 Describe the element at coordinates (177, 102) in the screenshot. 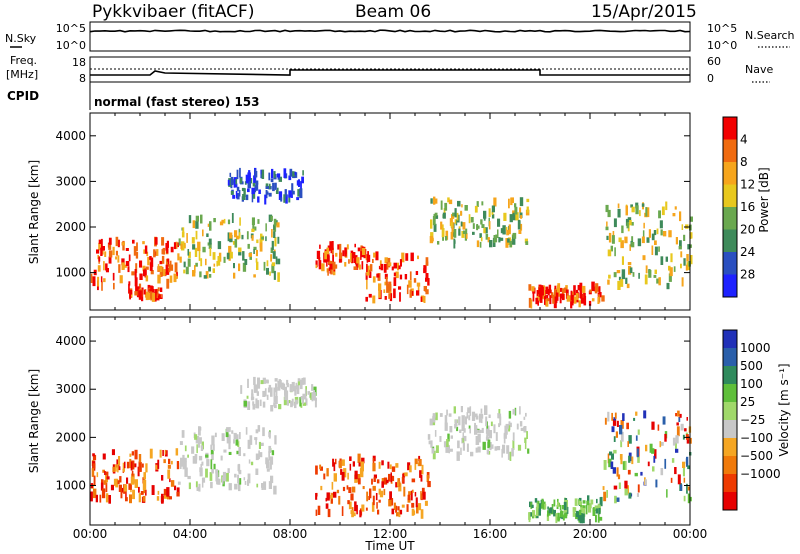

I see `cpid-text: normal (fast stereo) 153` at that location.